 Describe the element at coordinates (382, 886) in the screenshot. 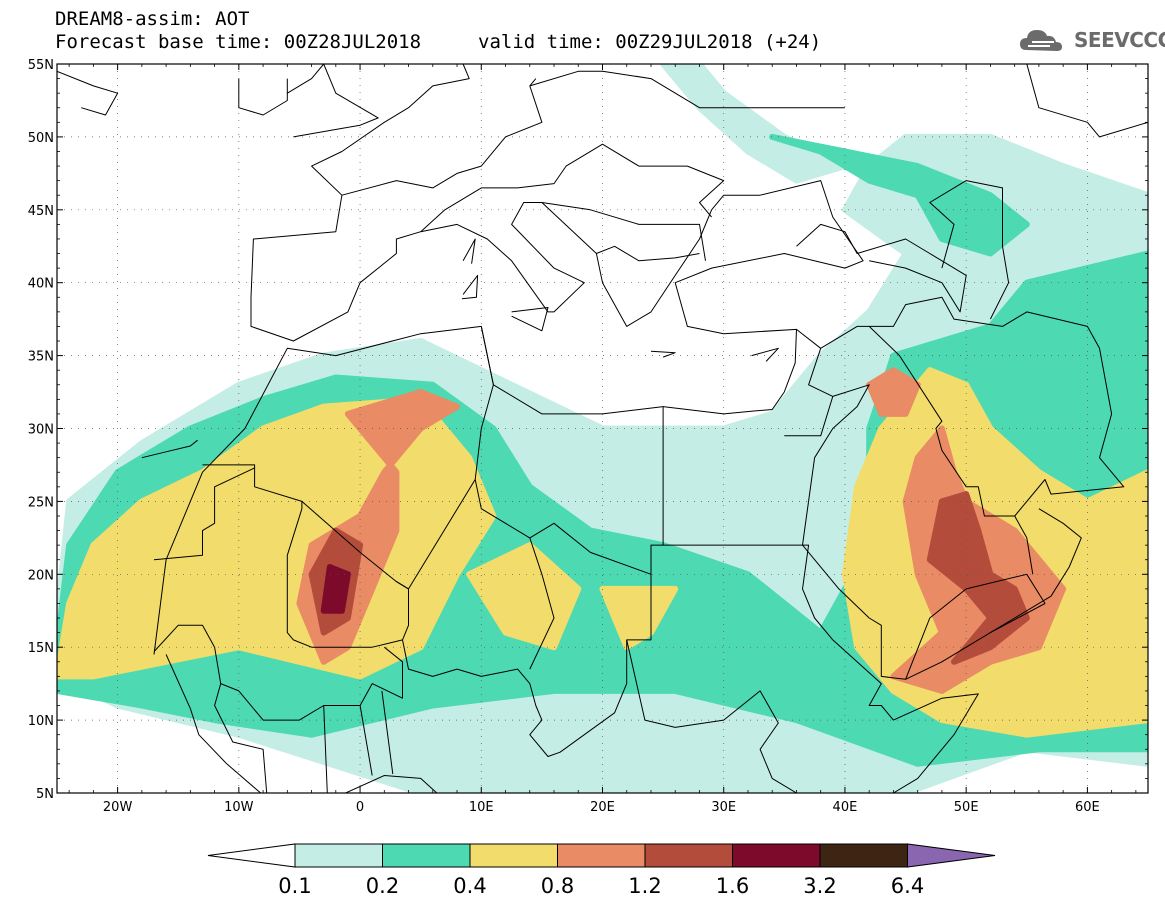

I see `colorbar-label: 0.2` at that location.